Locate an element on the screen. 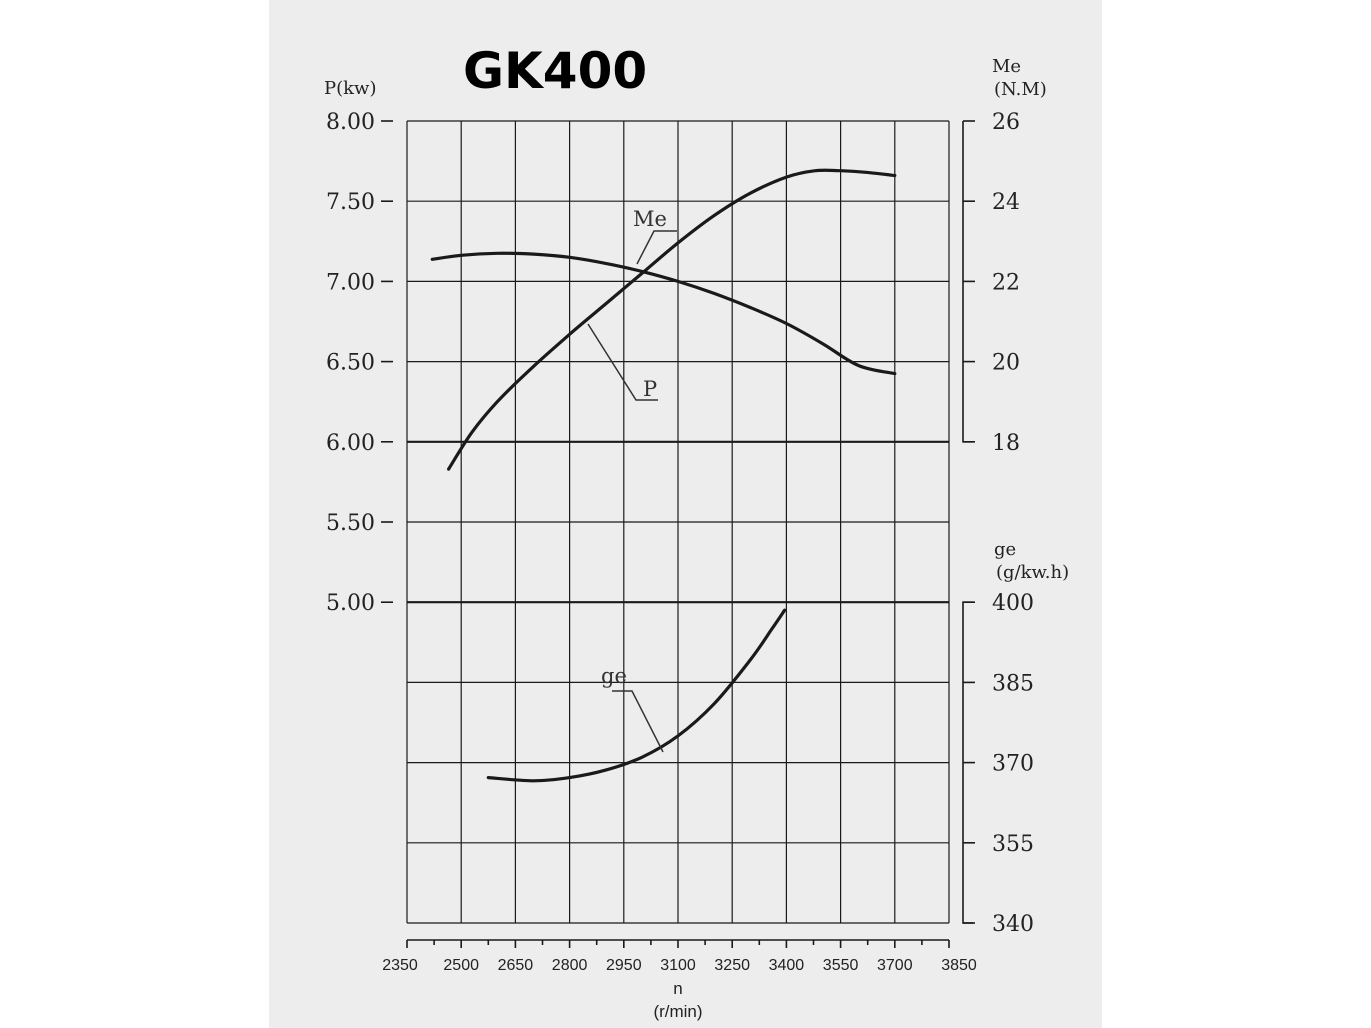  p-axis-label: P(kw) is located at coordinates (350, 88).